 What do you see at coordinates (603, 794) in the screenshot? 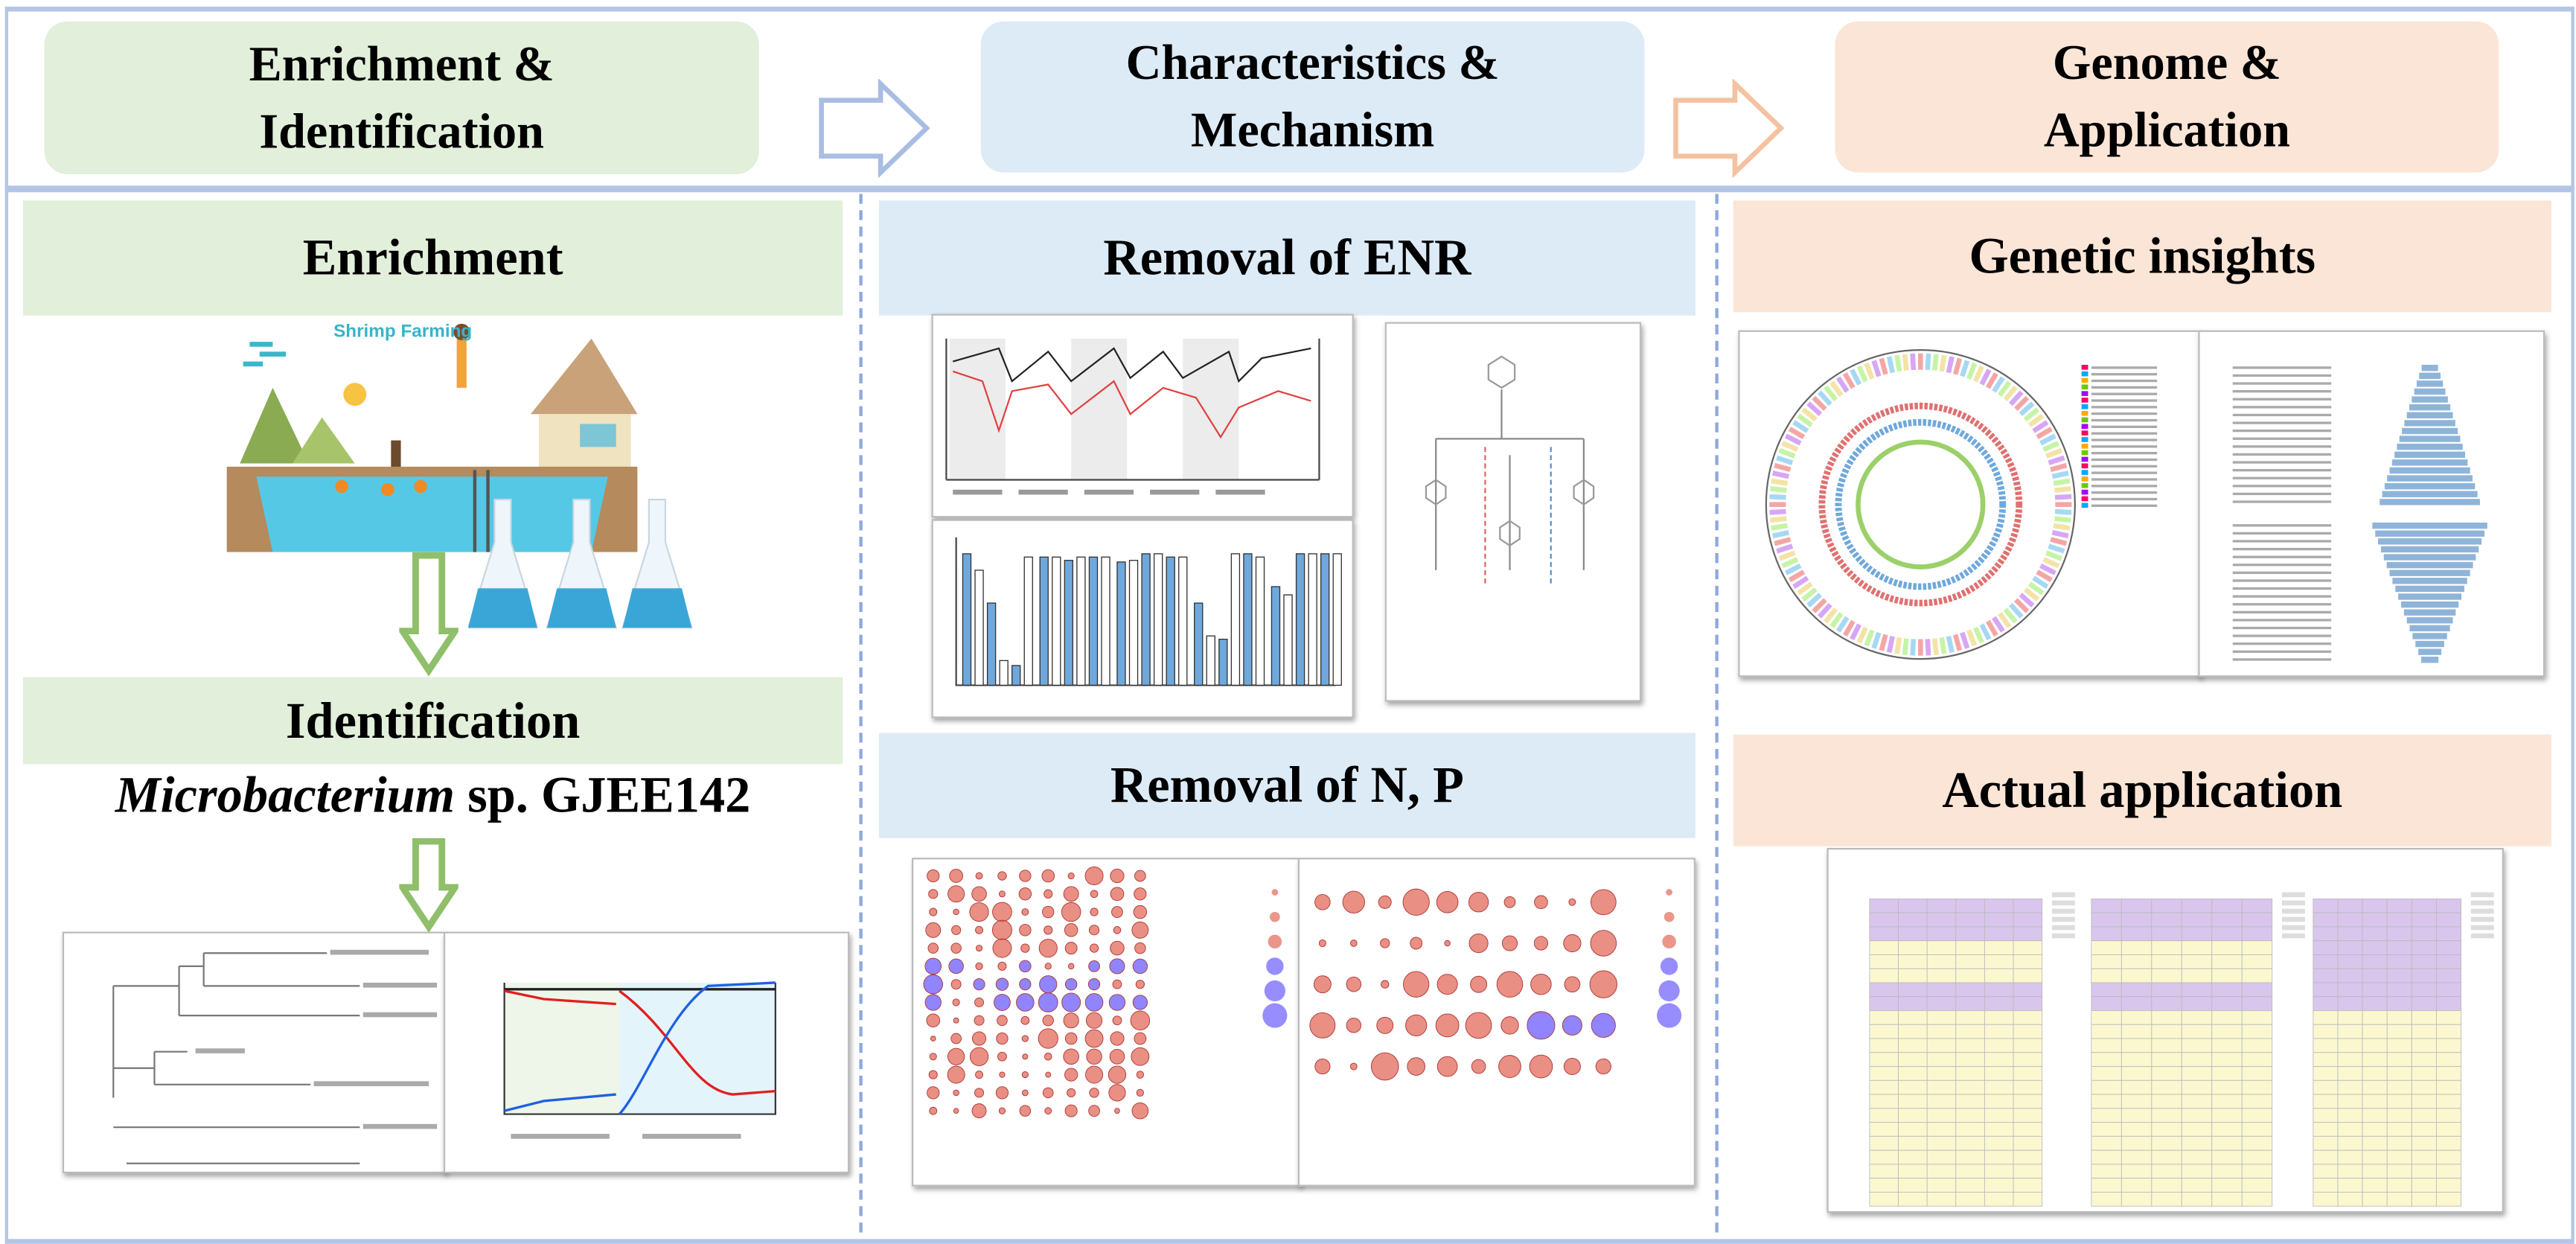
I see `strain-species: sp. GJEE142` at bounding box center [603, 794].